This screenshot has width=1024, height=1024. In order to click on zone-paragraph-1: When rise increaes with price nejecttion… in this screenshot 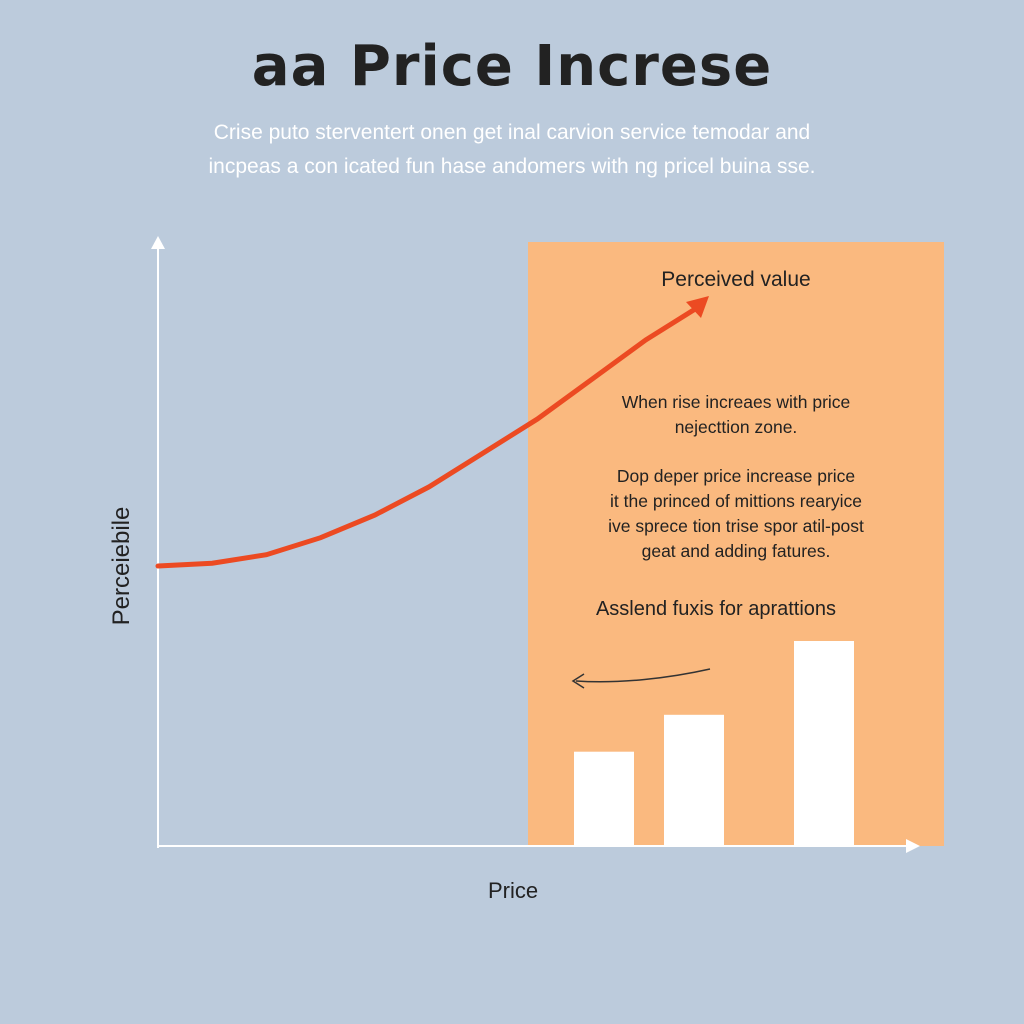, I will do `click(736, 415)`.